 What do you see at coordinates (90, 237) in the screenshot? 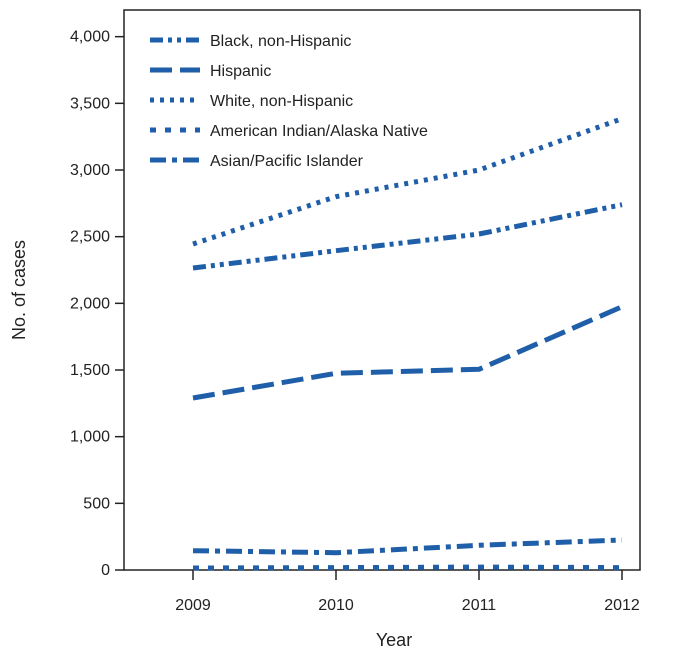
I see `y-tick-label: 2,500` at bounding box center [90, 237].